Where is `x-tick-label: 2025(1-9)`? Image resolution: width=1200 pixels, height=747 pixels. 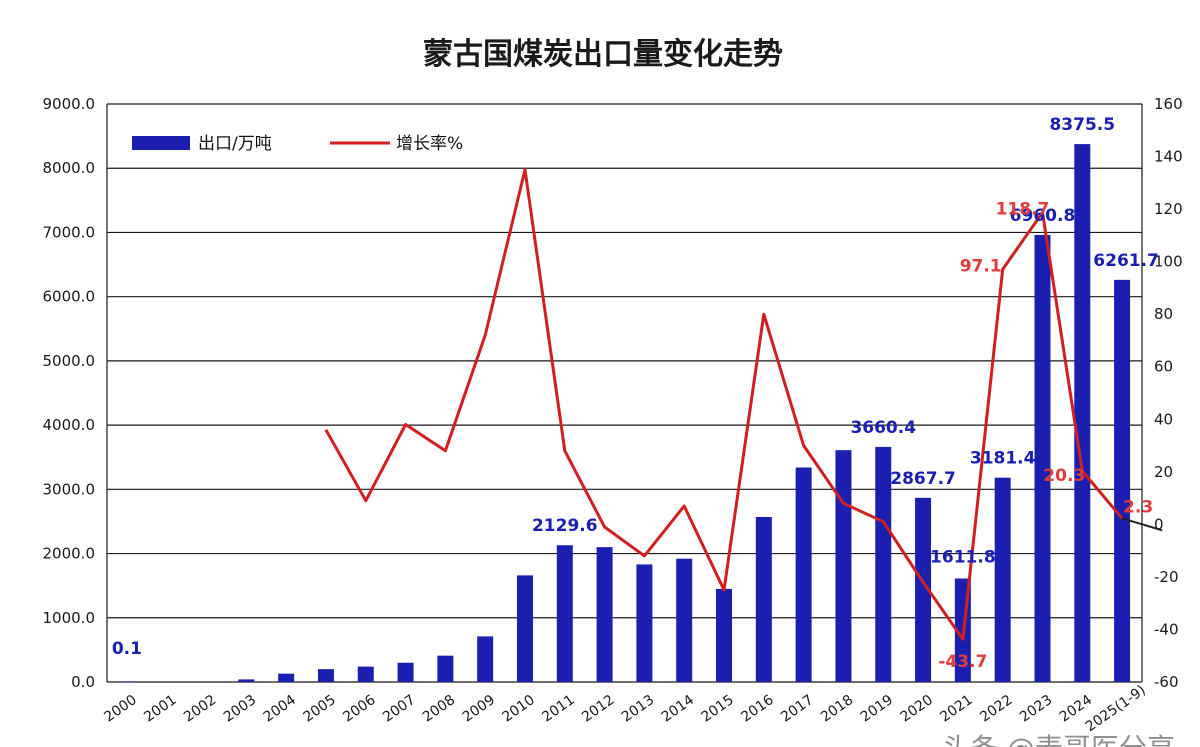 x-tick-label: 2025(1-9) is located at coordinates (1116, 708).